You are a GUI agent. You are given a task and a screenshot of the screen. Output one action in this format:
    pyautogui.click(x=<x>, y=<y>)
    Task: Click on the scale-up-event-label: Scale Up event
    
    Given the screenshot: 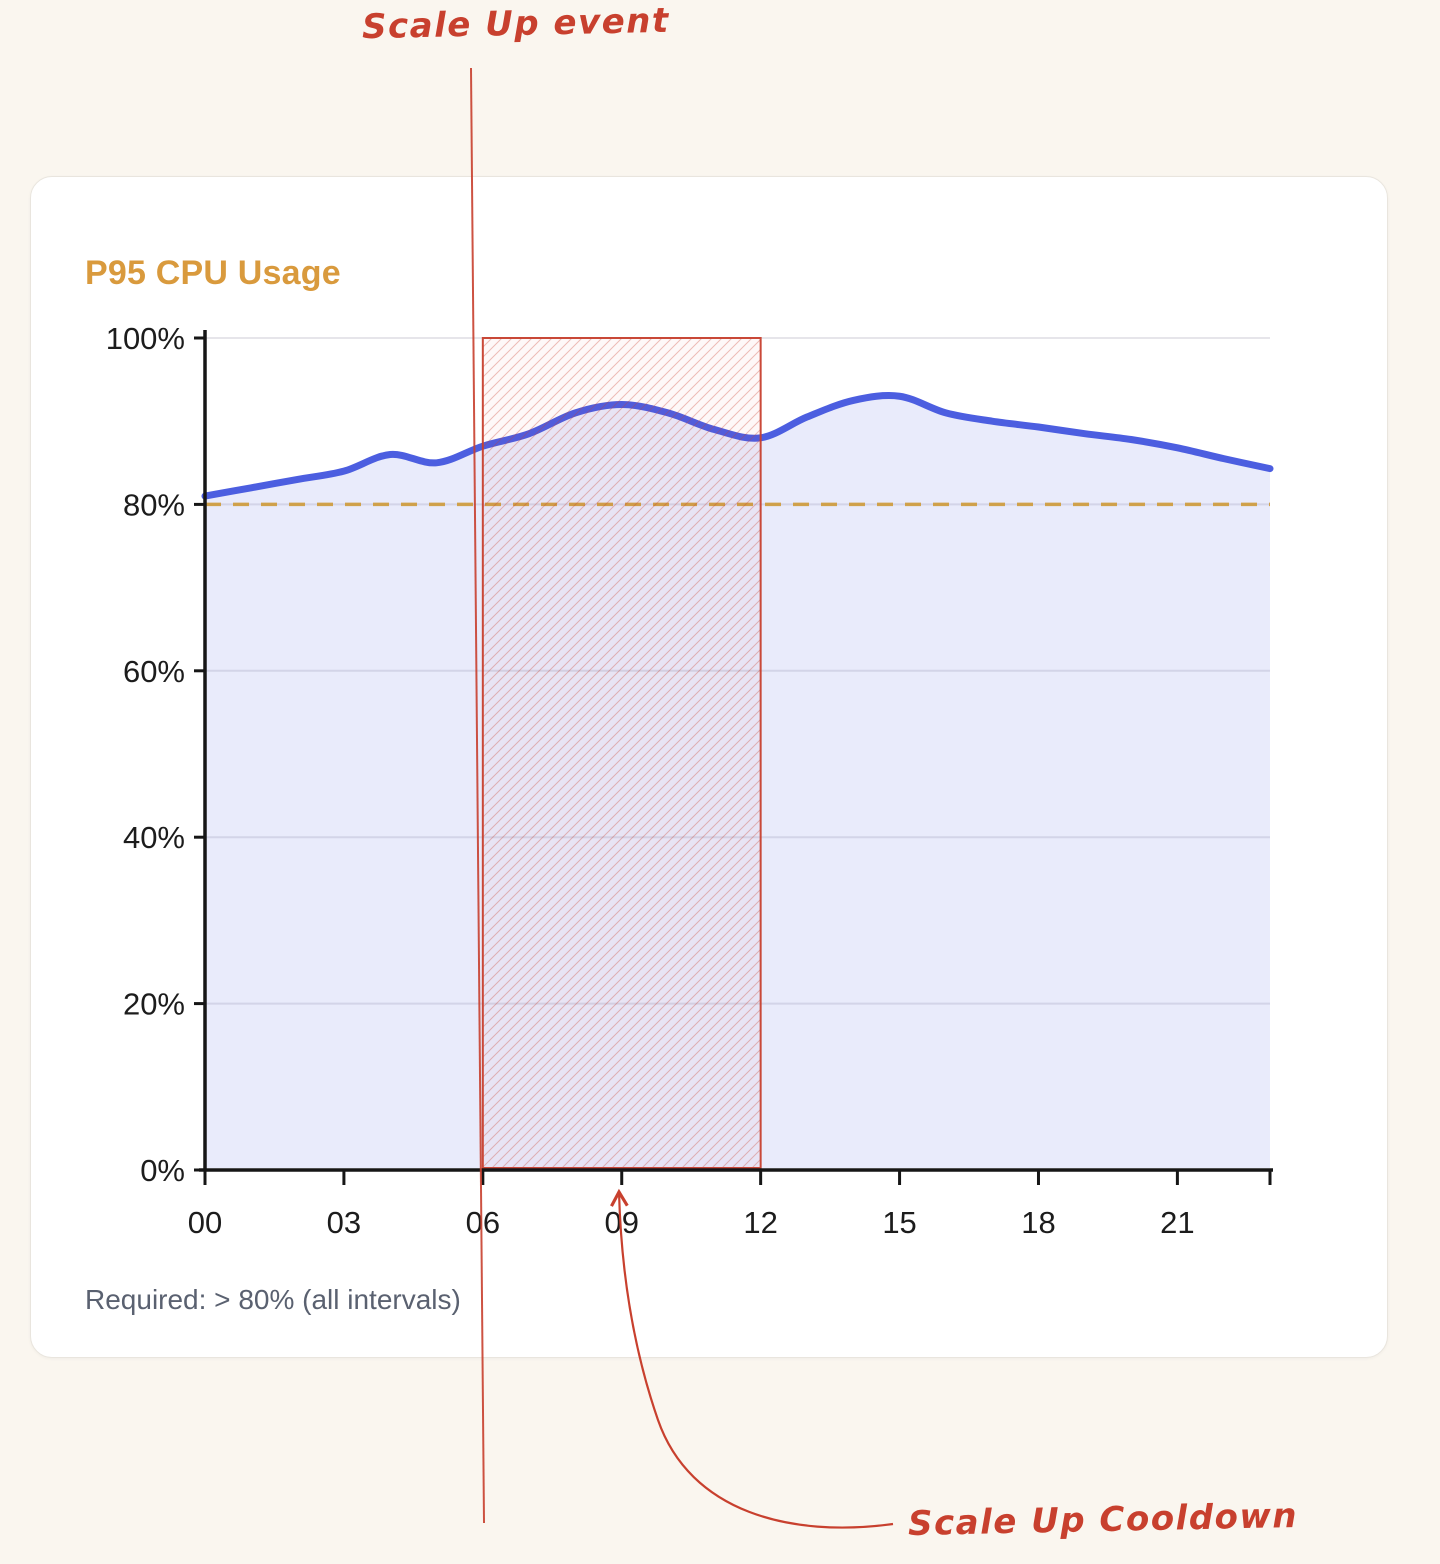 What is the action you would take?
    pyautogui.click(x=516, y=24)
    